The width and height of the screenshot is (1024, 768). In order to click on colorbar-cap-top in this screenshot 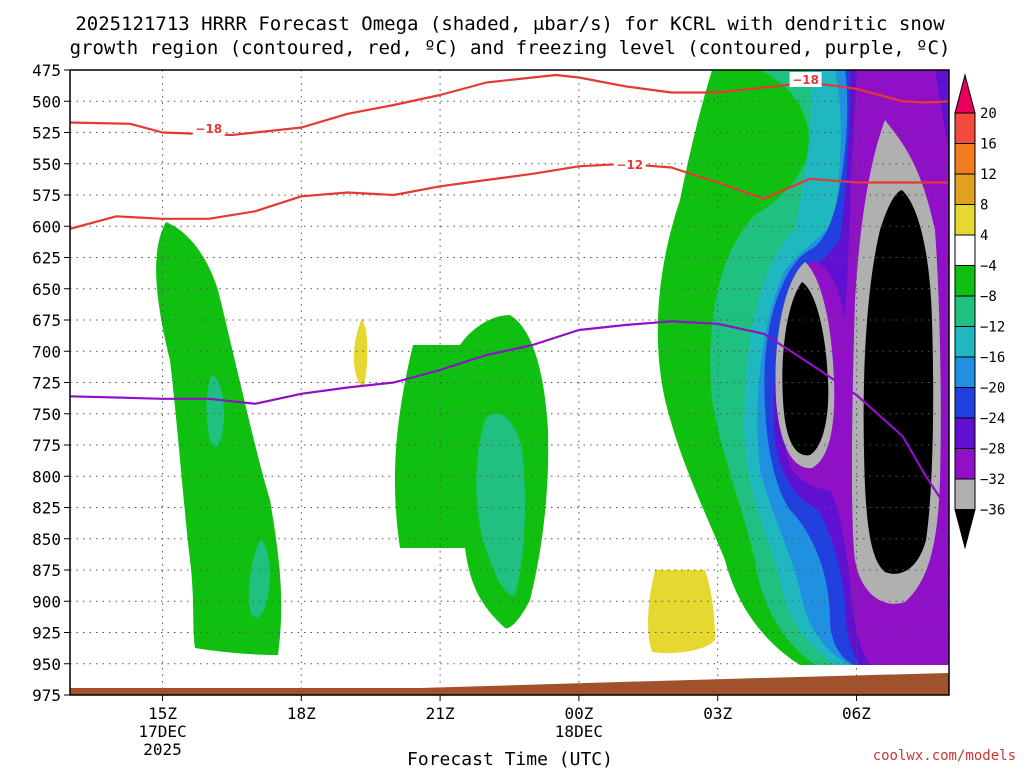, I will do `click(965, 93)`.